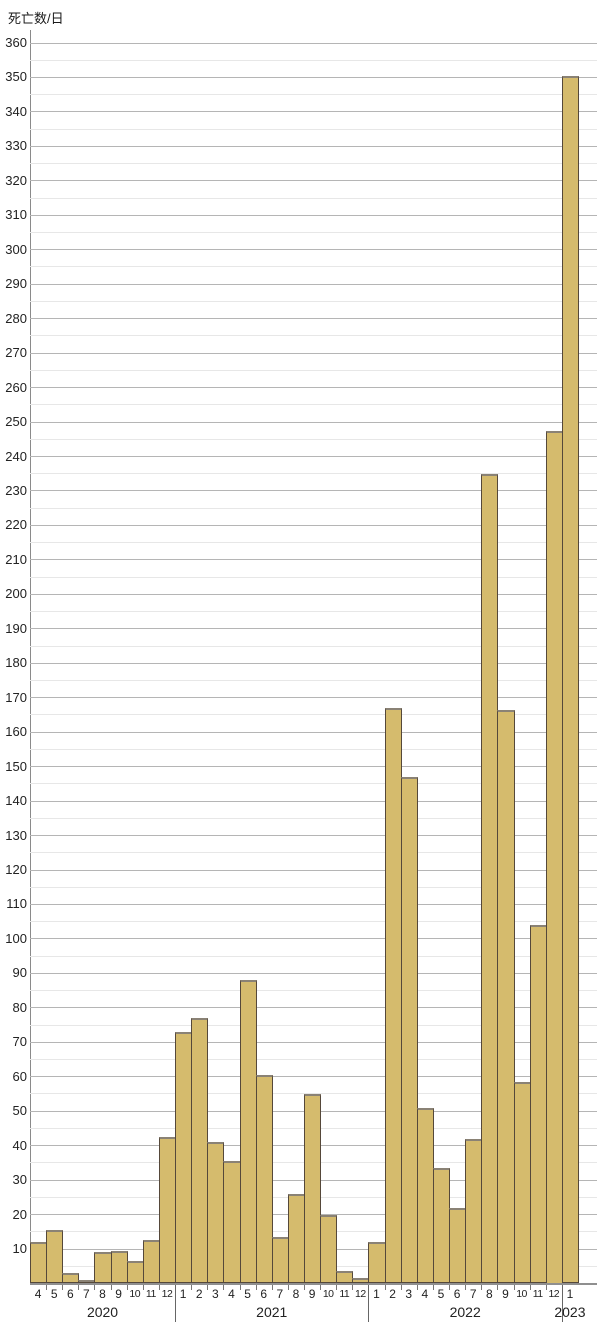  I want to click on month-label-2021-10: 10, so click(328, 1294).